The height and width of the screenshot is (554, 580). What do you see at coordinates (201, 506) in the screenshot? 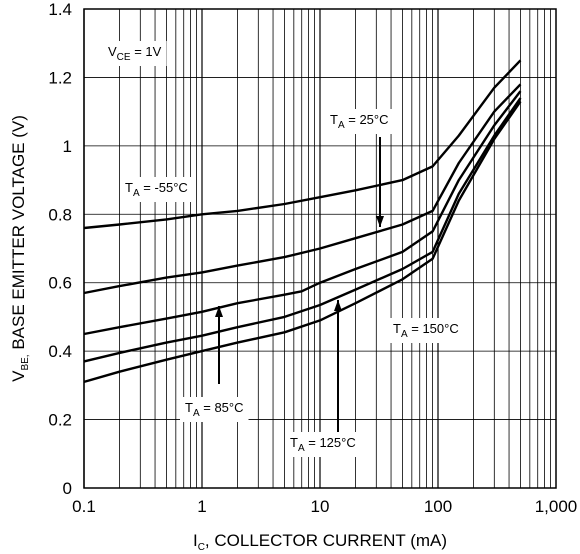
I see `x-tick-label: 1` at bounding box center [201, 506].